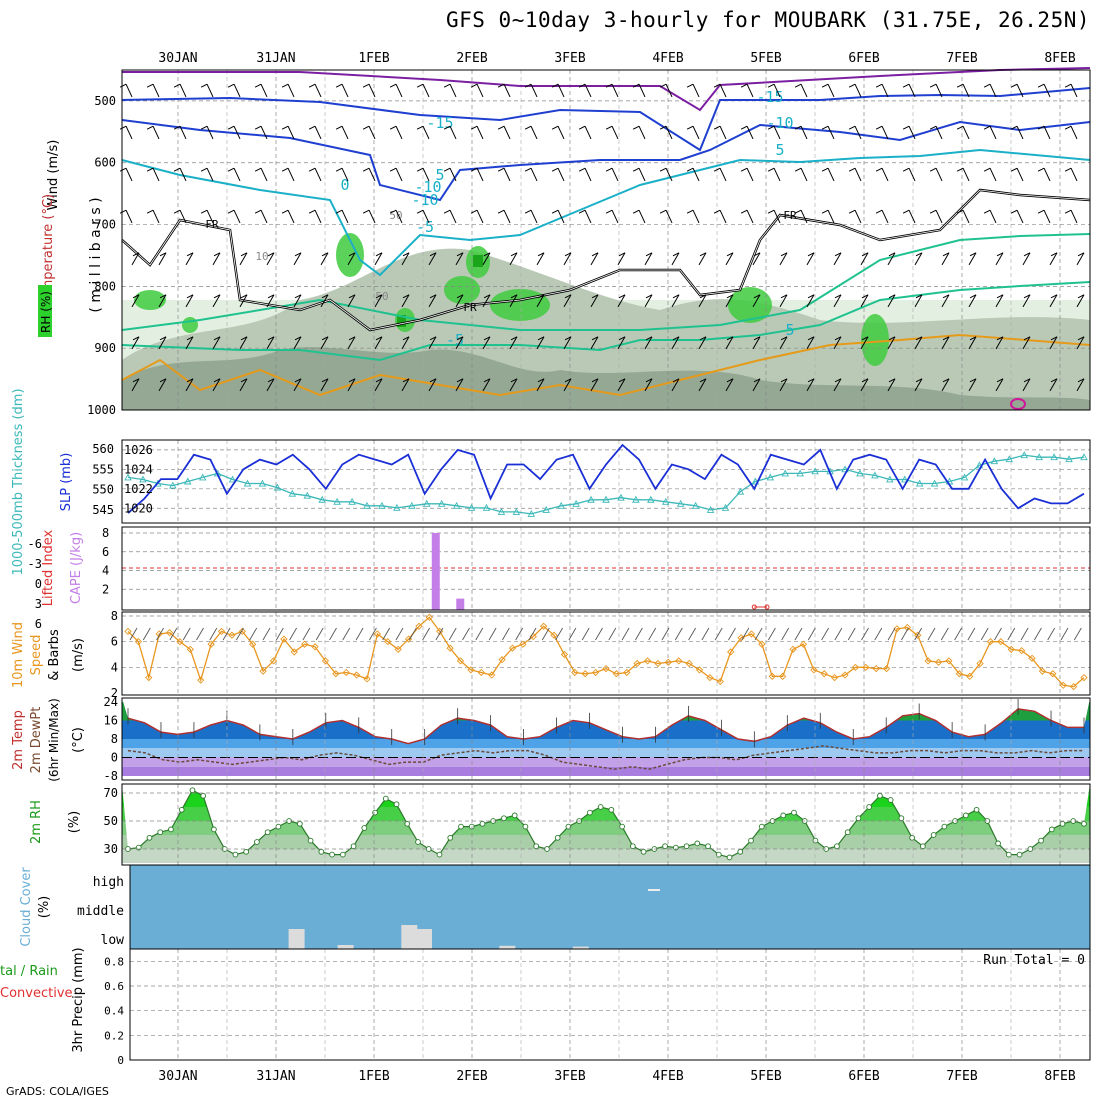  Describe the element at coordinates (111, 702) in the screenshot. I see `temp-tick-label: 24` at that location.